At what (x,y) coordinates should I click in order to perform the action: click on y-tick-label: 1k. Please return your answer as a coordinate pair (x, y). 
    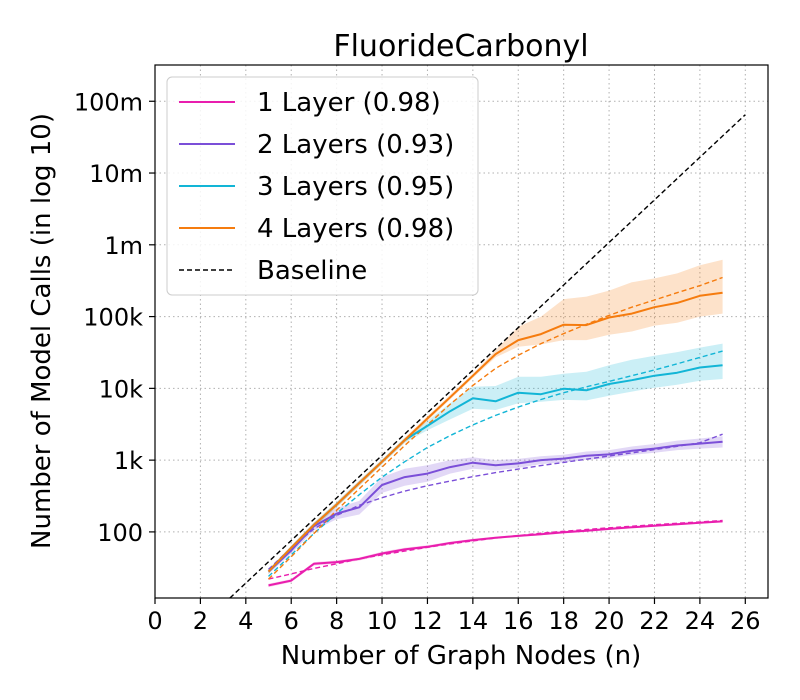
    Looking at the image, I should click on (128, 461).